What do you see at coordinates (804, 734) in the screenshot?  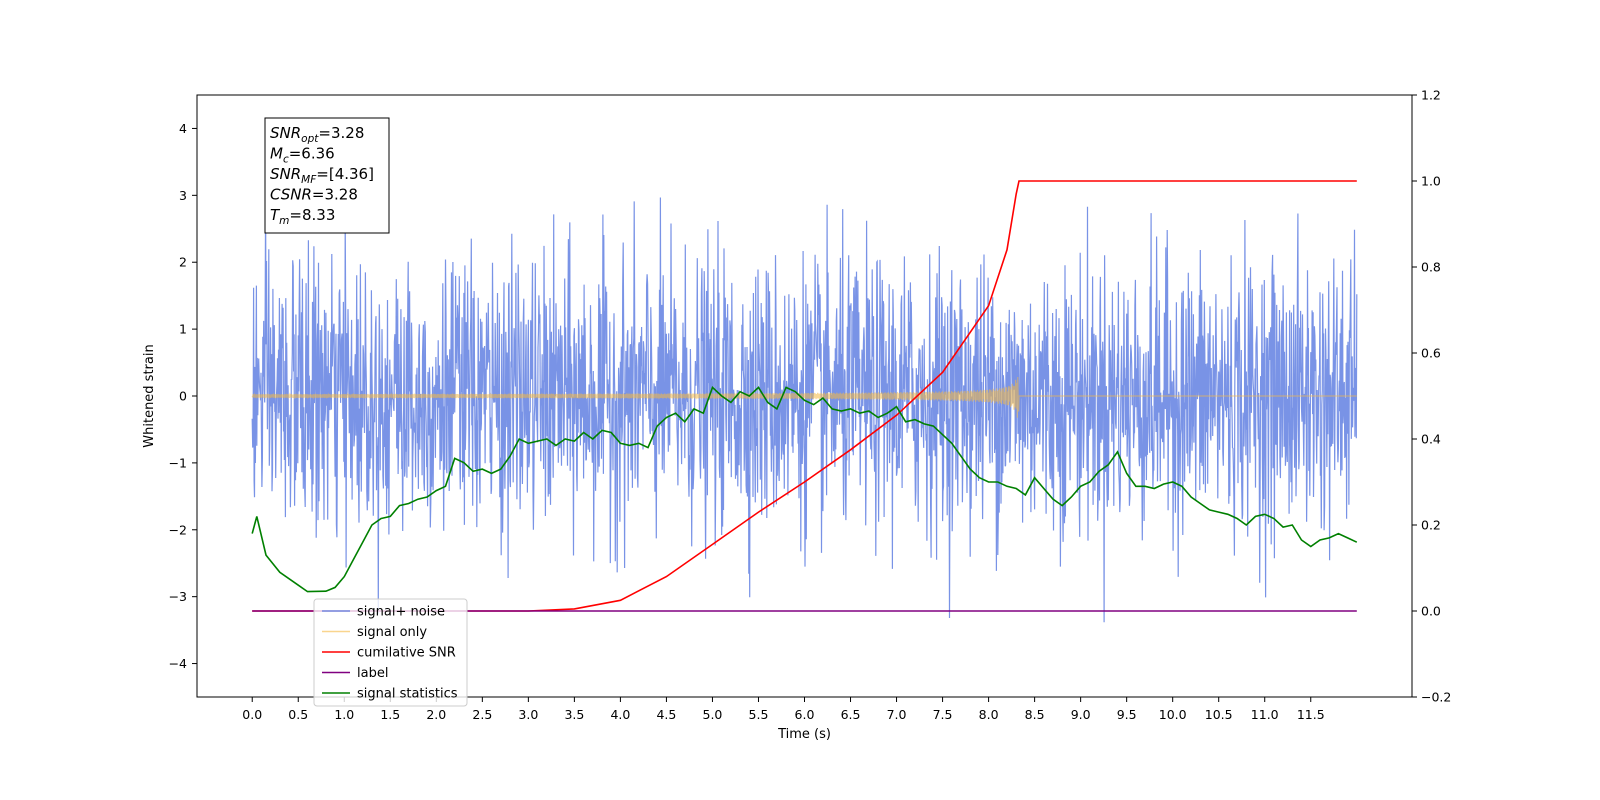 I see `x-axis-title: Time (s)` at bounding box center [804, 734].